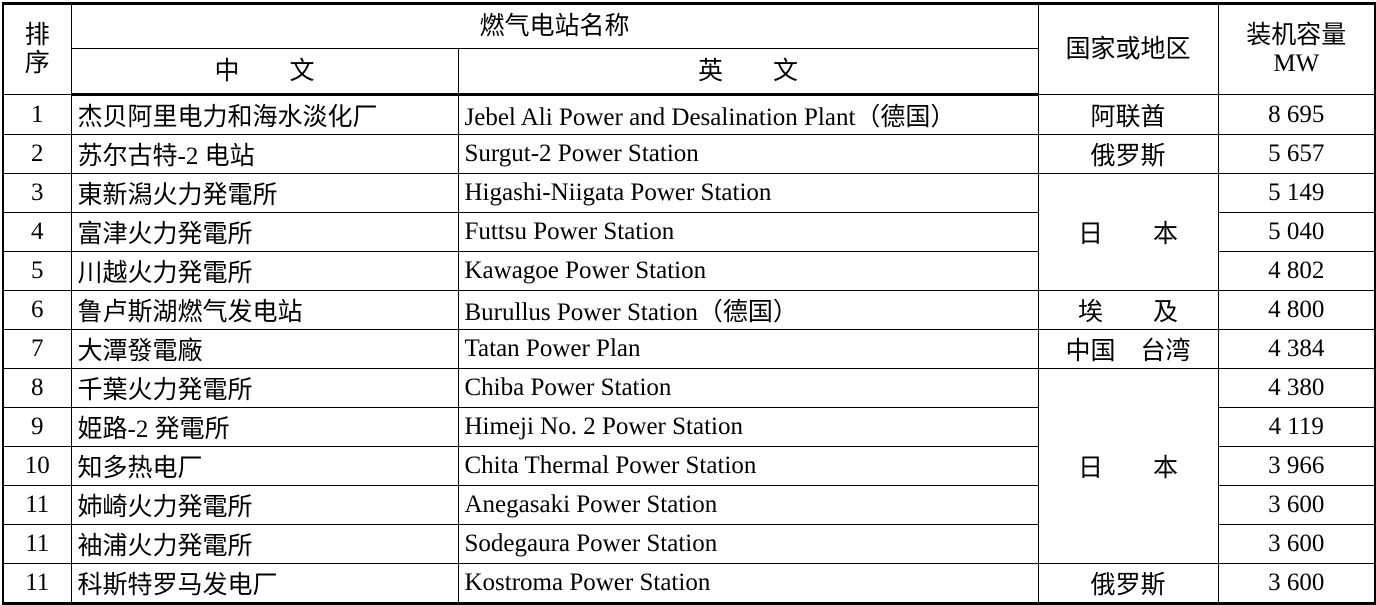 The image size is (1376, 605). What do you see at coordinates (37, 310) in the screenshot?
I see `cell-rank: 6` at bounding box center [37, 310].